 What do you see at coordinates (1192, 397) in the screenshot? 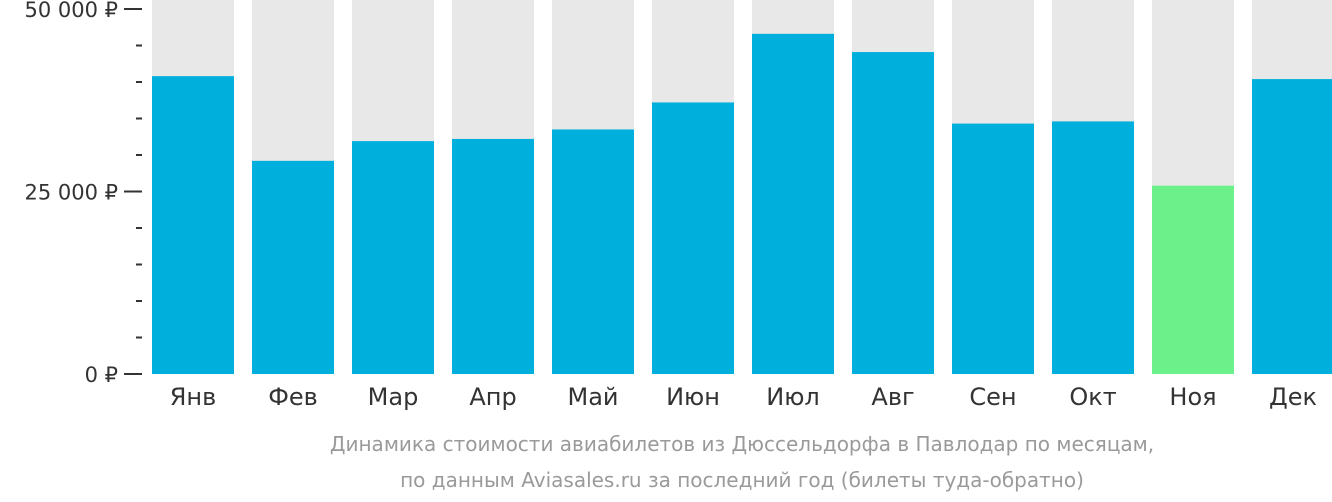
I see `x-tick-label: Ноя` at bounding box center [1192, 397].